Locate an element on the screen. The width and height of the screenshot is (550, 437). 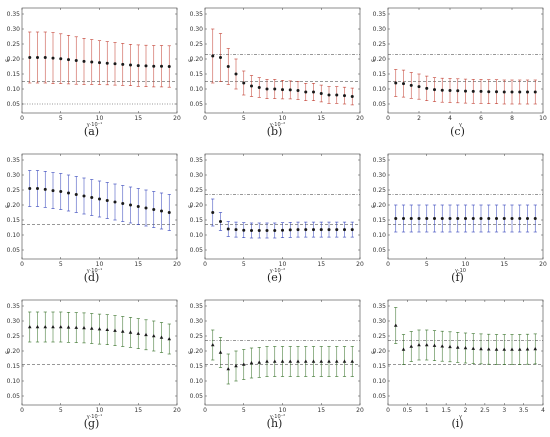
y-tick-label: 0.20 is located at coordinates (197, 351).